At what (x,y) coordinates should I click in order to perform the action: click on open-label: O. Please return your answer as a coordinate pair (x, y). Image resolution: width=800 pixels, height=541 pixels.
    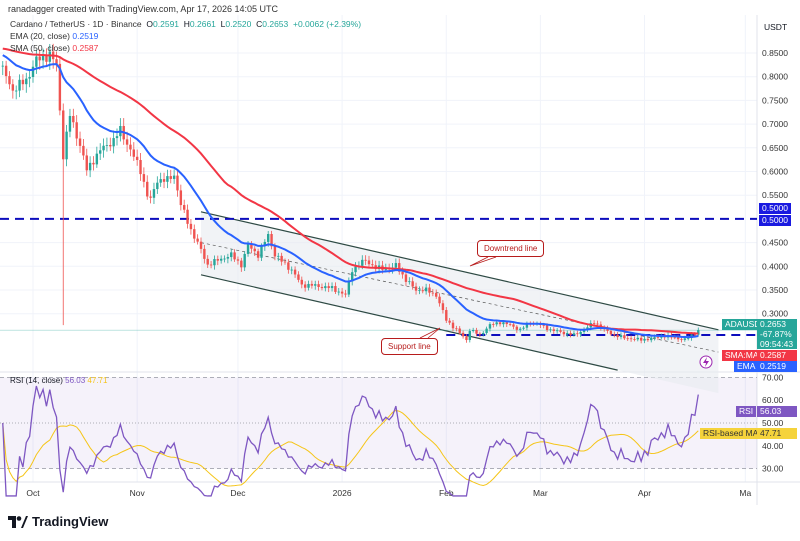
    Looking at the image, I should click on (150, 24).